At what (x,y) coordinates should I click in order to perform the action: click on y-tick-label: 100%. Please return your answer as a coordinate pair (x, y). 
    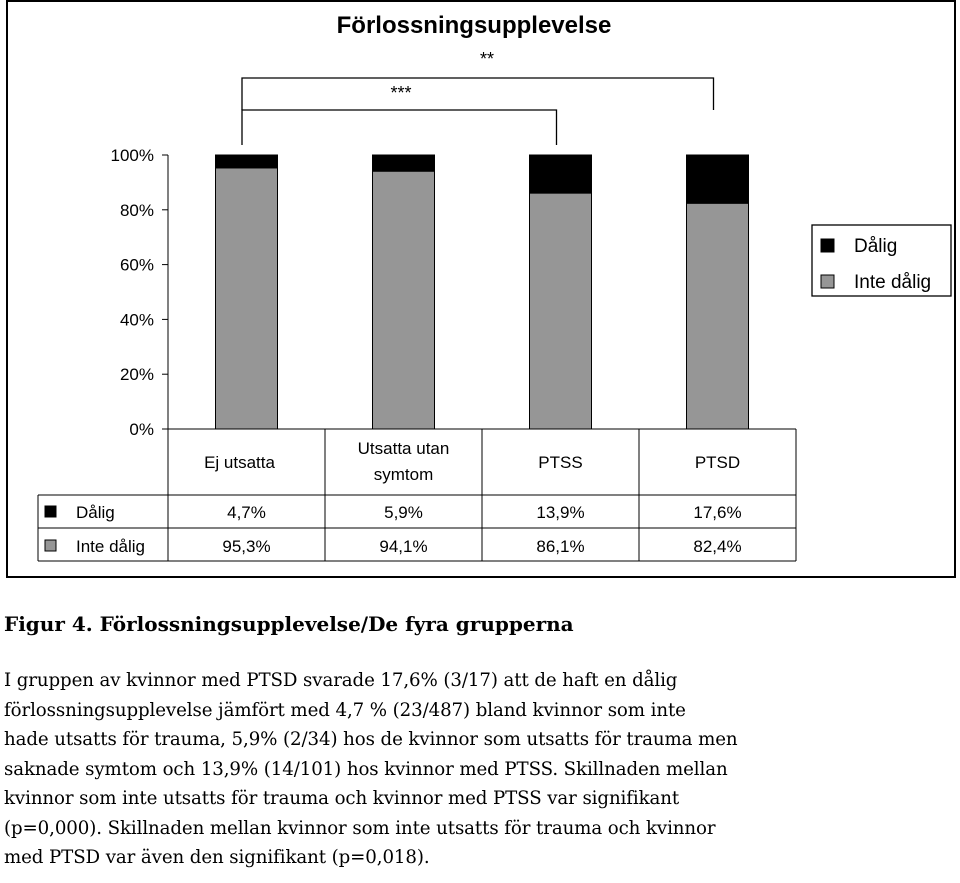
    Looking at the image, I should click on (132, 155).